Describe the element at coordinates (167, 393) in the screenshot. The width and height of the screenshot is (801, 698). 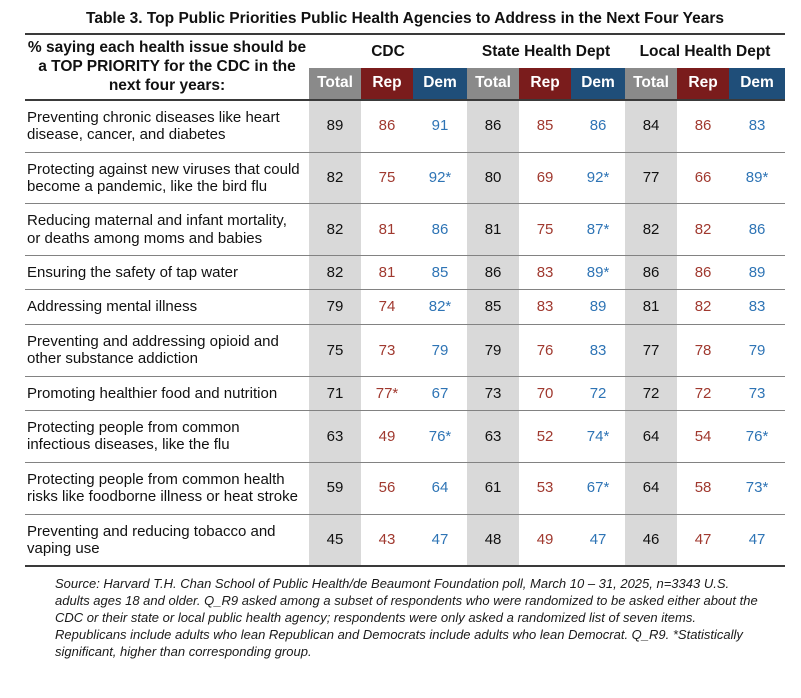
I see `row-label: Promoting healthier food and nutrition` at that location.